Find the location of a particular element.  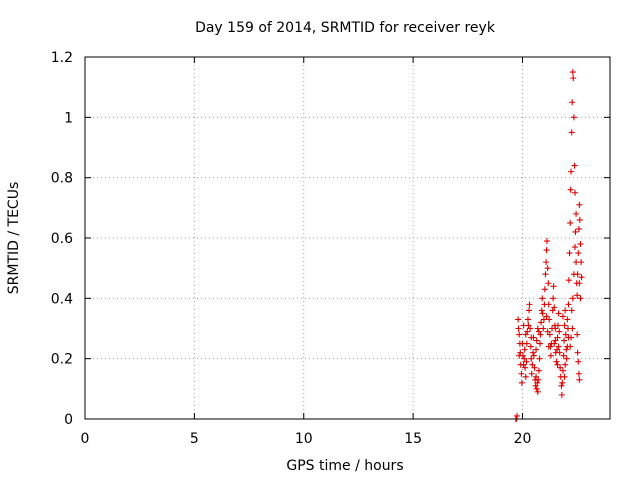

y-tick-label: 1.2 is located at coordinates (62, 58).